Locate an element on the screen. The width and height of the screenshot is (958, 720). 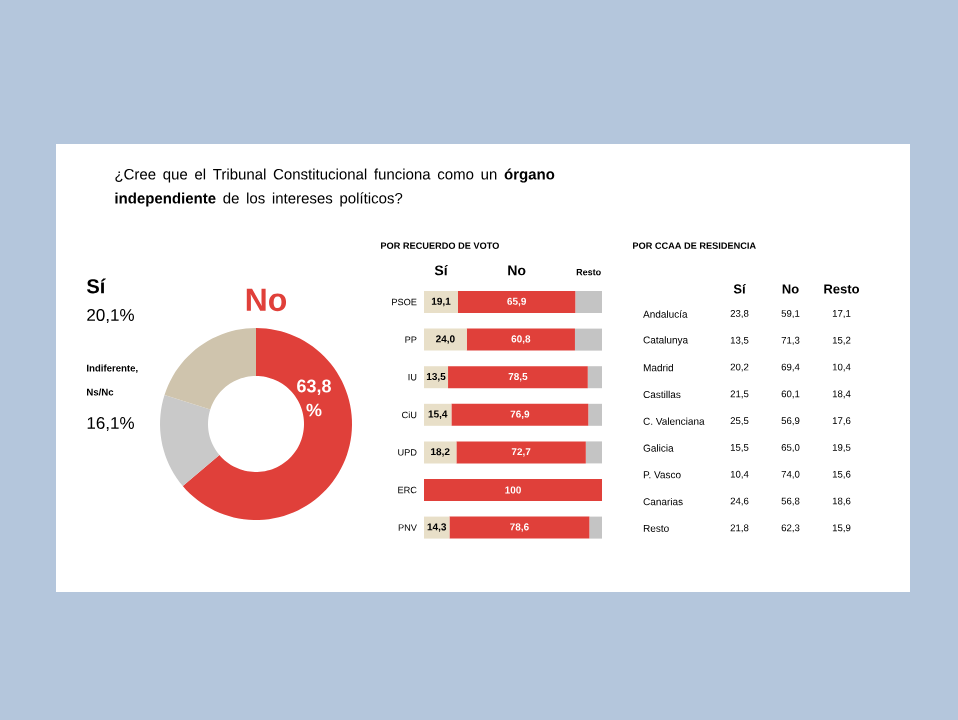
data-label: 20,1% is located at coordinates (110, 316).